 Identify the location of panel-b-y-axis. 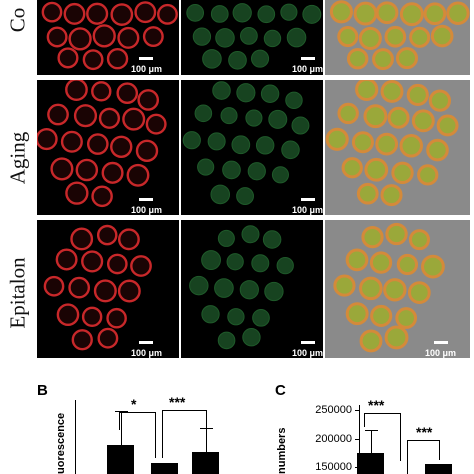
(75, 437).